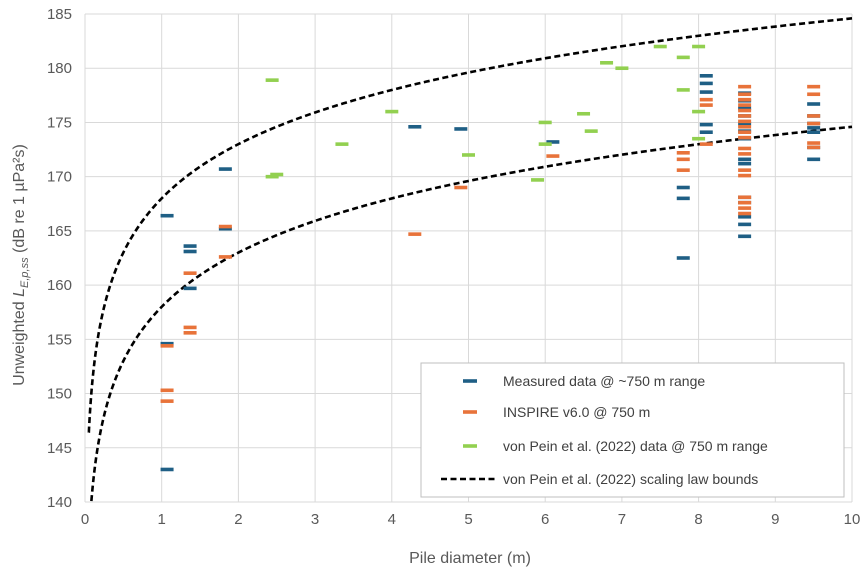 This screenshot has height=577, width=866. What do you see at coordinates (59, 68) in the screenshot?
I see `y-tick-label: 180` at bounding box center [59, 68].